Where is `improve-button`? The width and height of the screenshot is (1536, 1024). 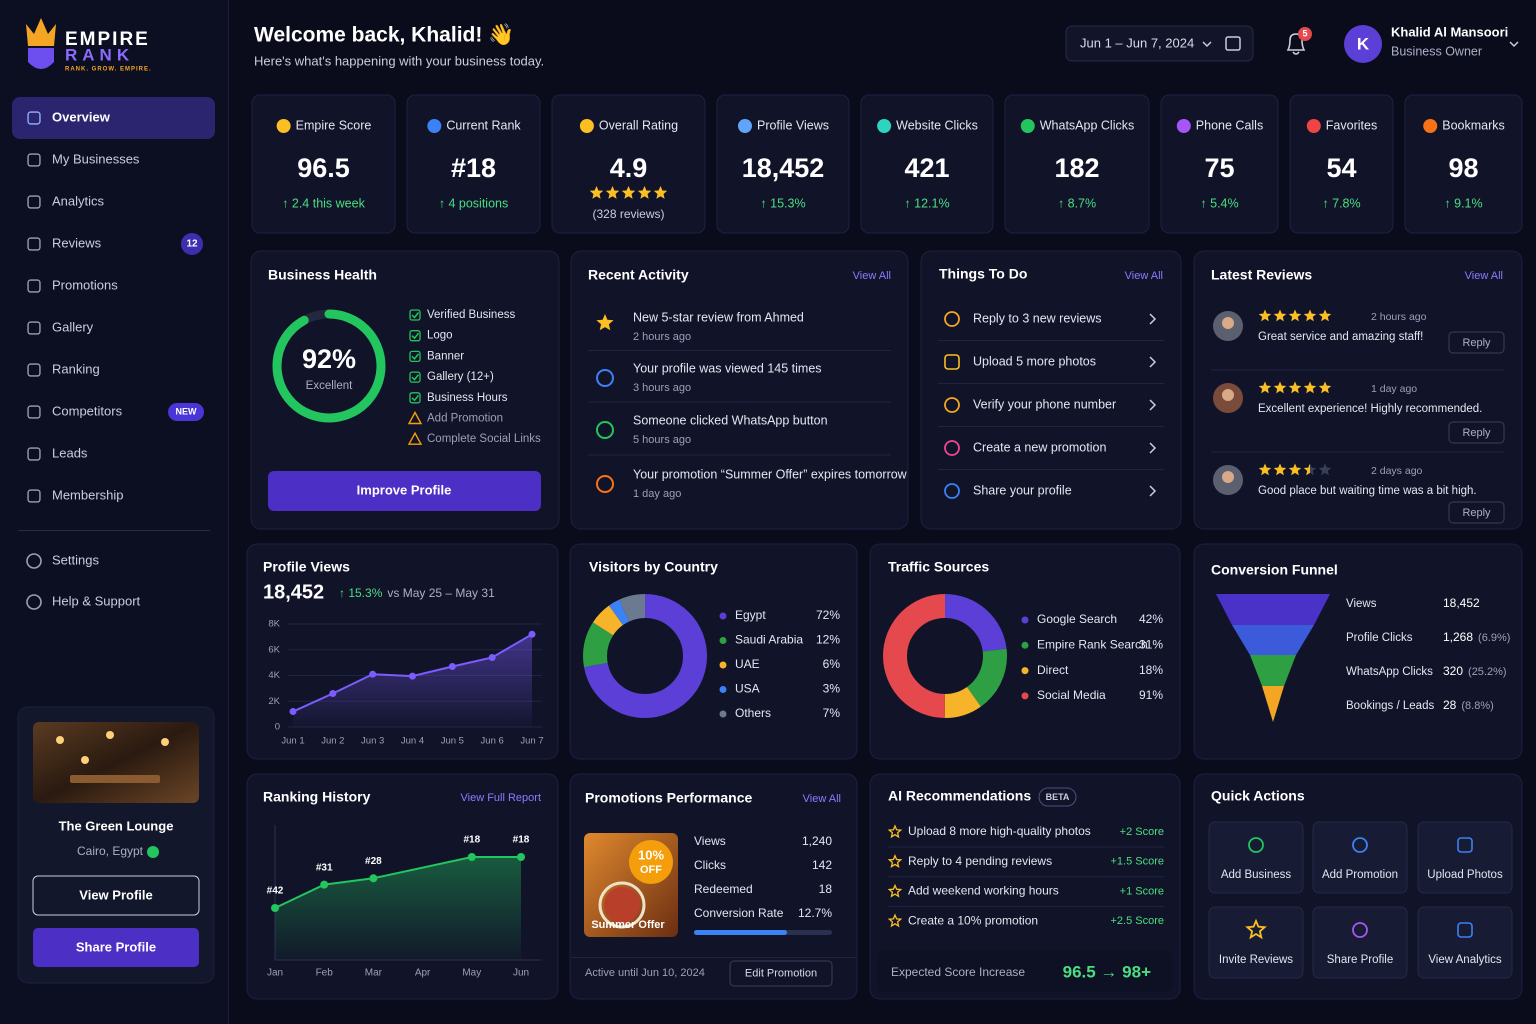
improve-button is located at coordinates (404, 491).